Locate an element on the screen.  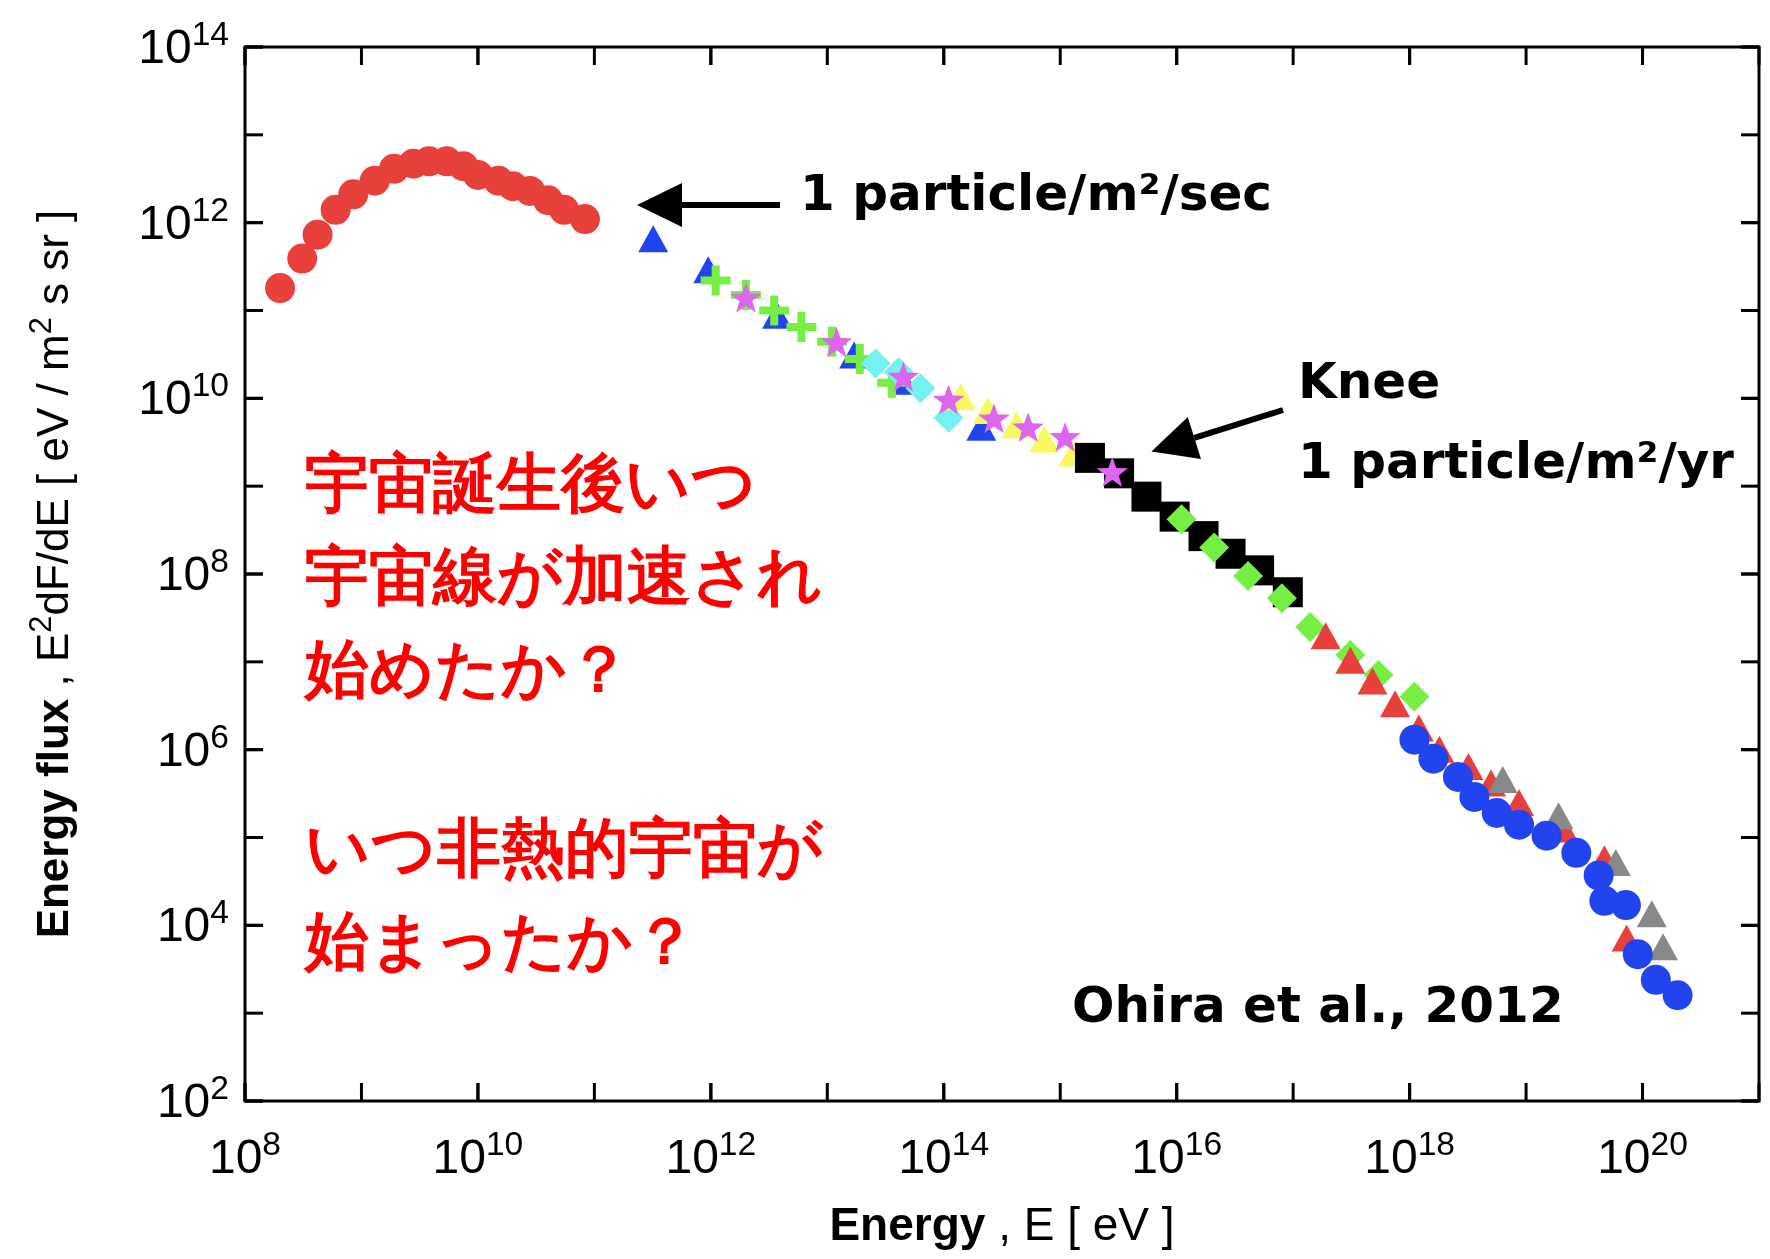
x-tick-label: 10$^{10}$ is located at coordinates (478, 1153).